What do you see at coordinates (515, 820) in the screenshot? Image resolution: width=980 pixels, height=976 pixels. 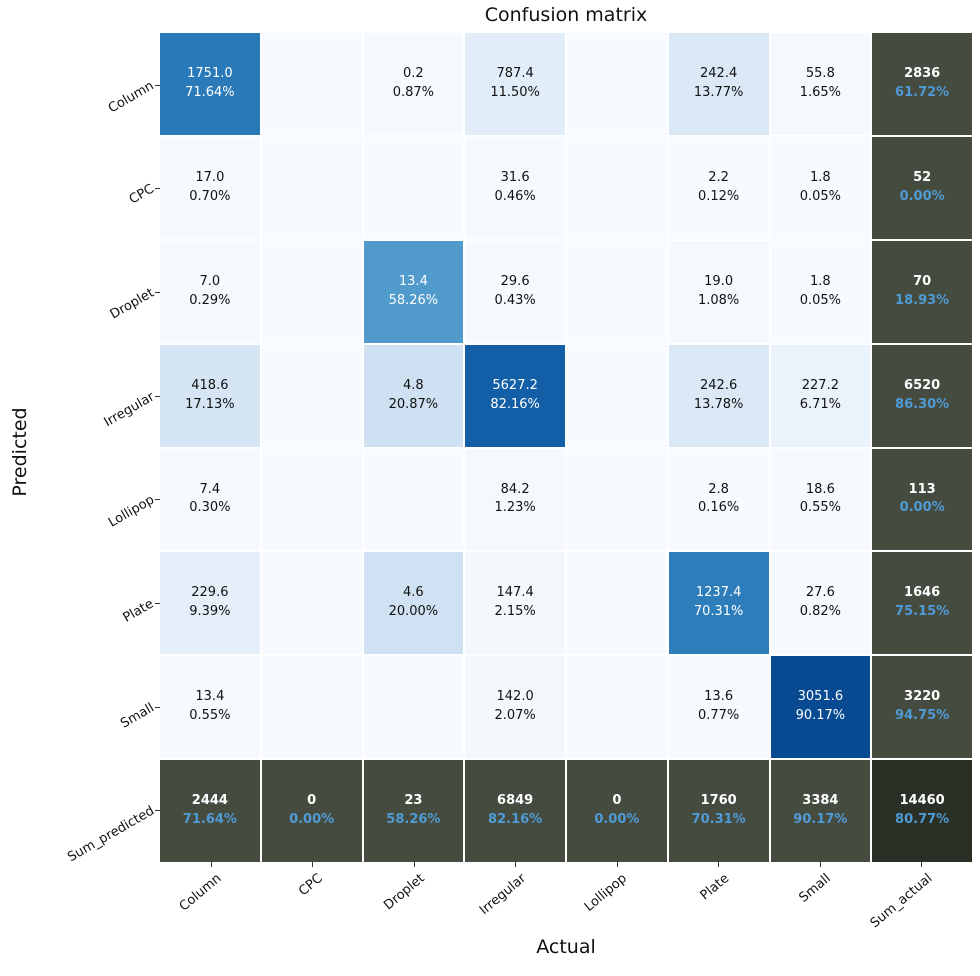 I see `cell-percent: 82.16%` at bounding box center [515, 820].